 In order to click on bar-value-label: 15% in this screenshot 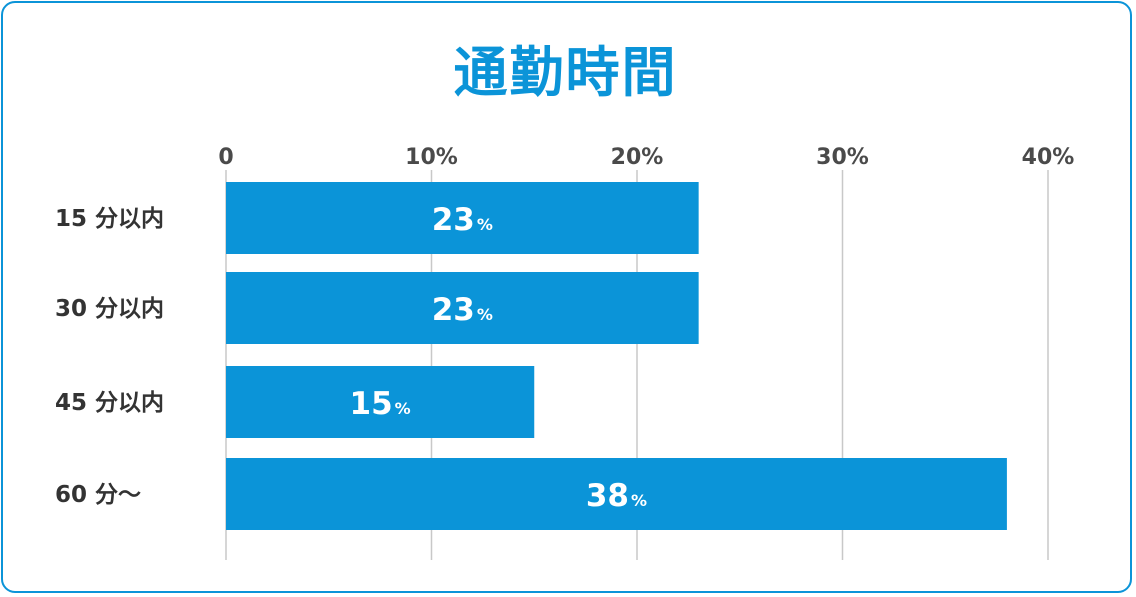, I will do `click(380, 404)`.